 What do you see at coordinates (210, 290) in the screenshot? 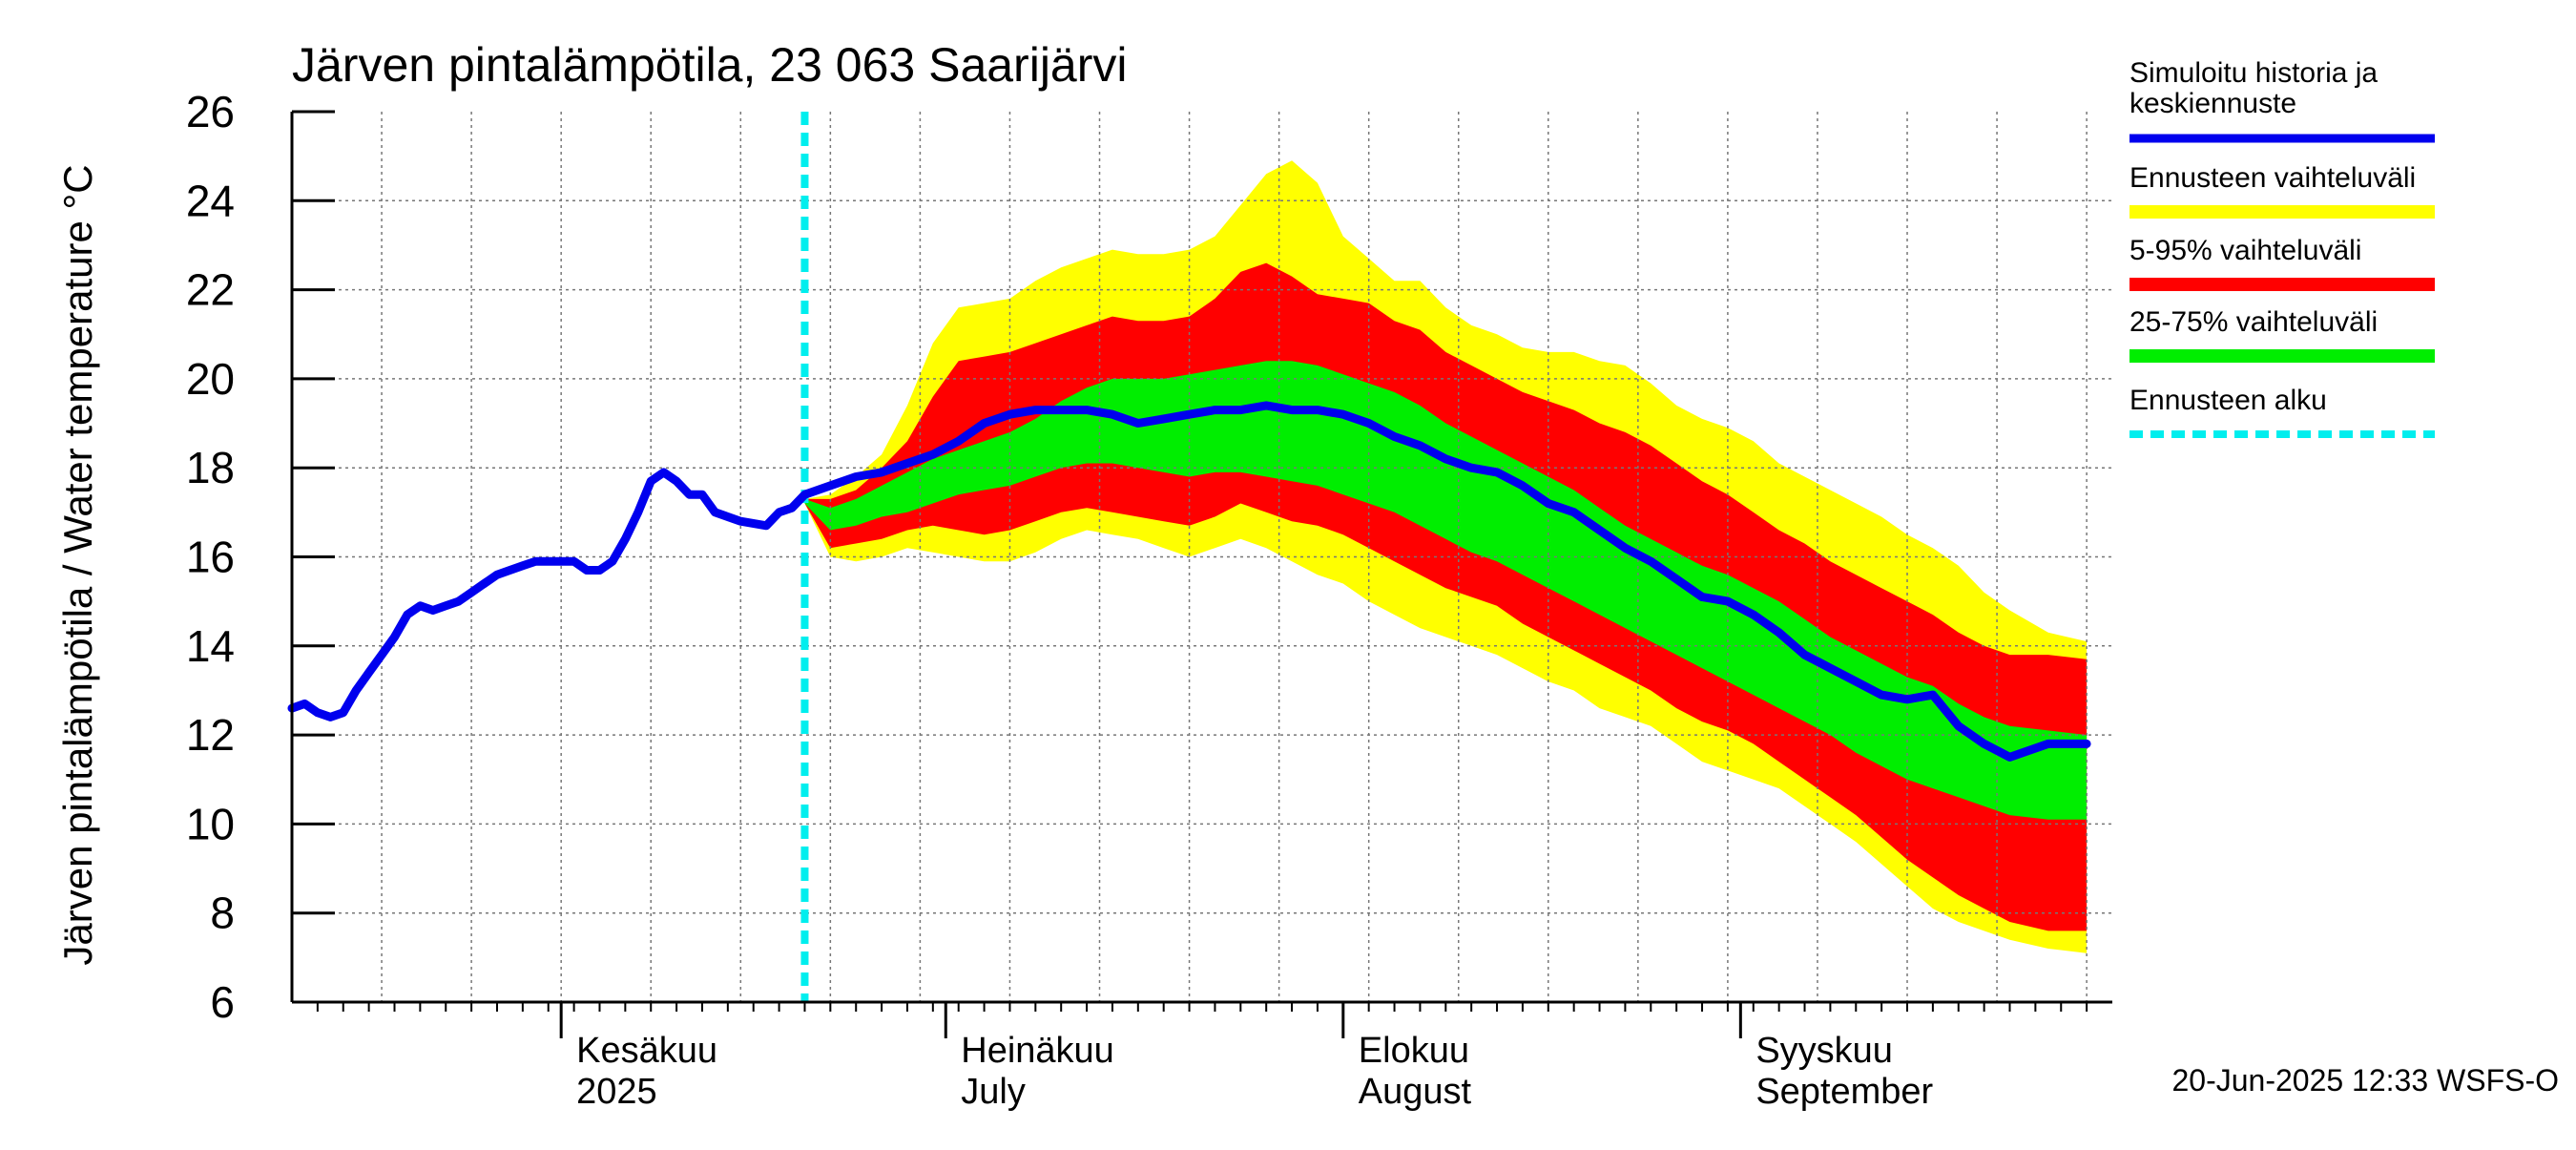
I see `y-tick-label: 22` at bounding box center [210, 290].